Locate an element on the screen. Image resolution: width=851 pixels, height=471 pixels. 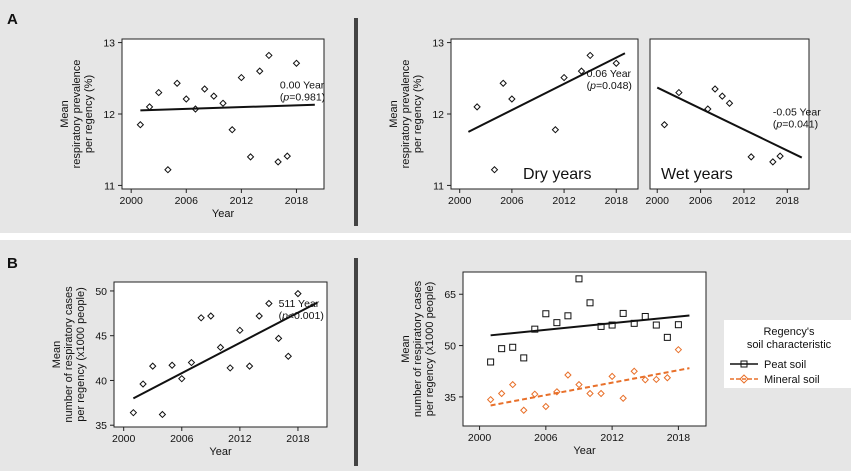
y-axis-label-line: respiratory prevalence is located at coordinates (406, 114).